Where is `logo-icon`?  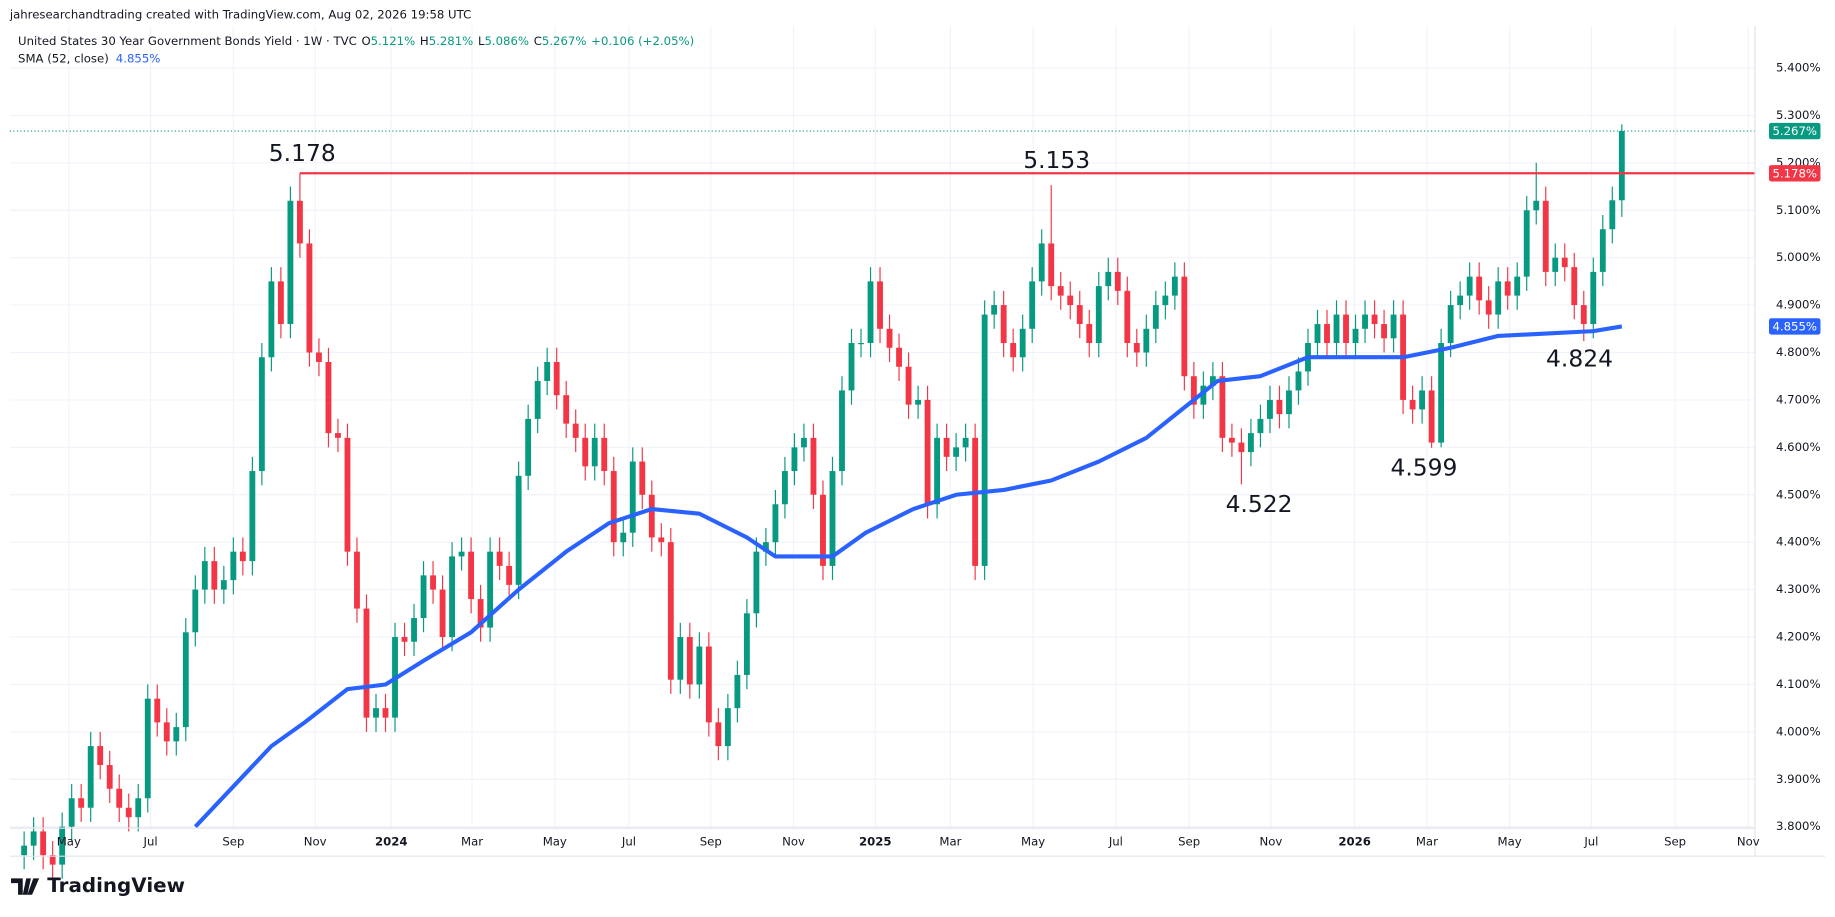 logo-icon is located at coordinates (25, 886).